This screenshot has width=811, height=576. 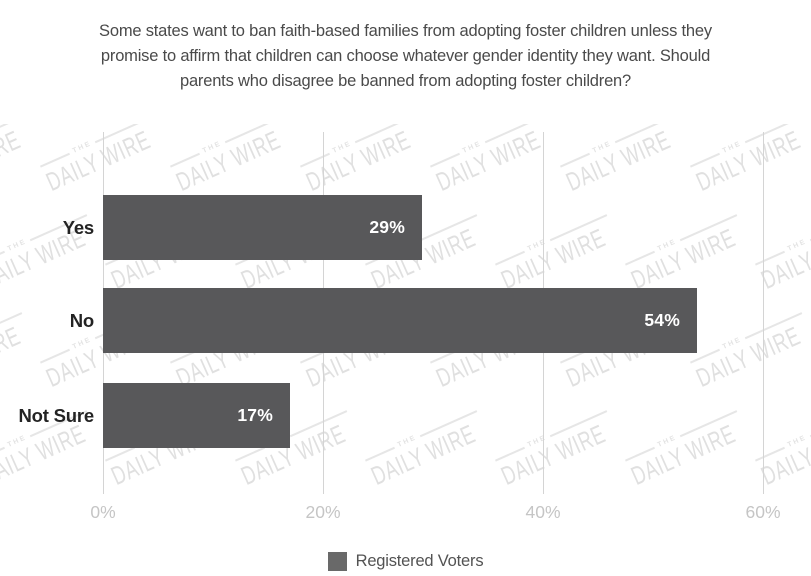 What do you see at coordinates (255, 415) in the screenshot?
I see `bar-value-label: 17%` at bounding box center [255, 415].